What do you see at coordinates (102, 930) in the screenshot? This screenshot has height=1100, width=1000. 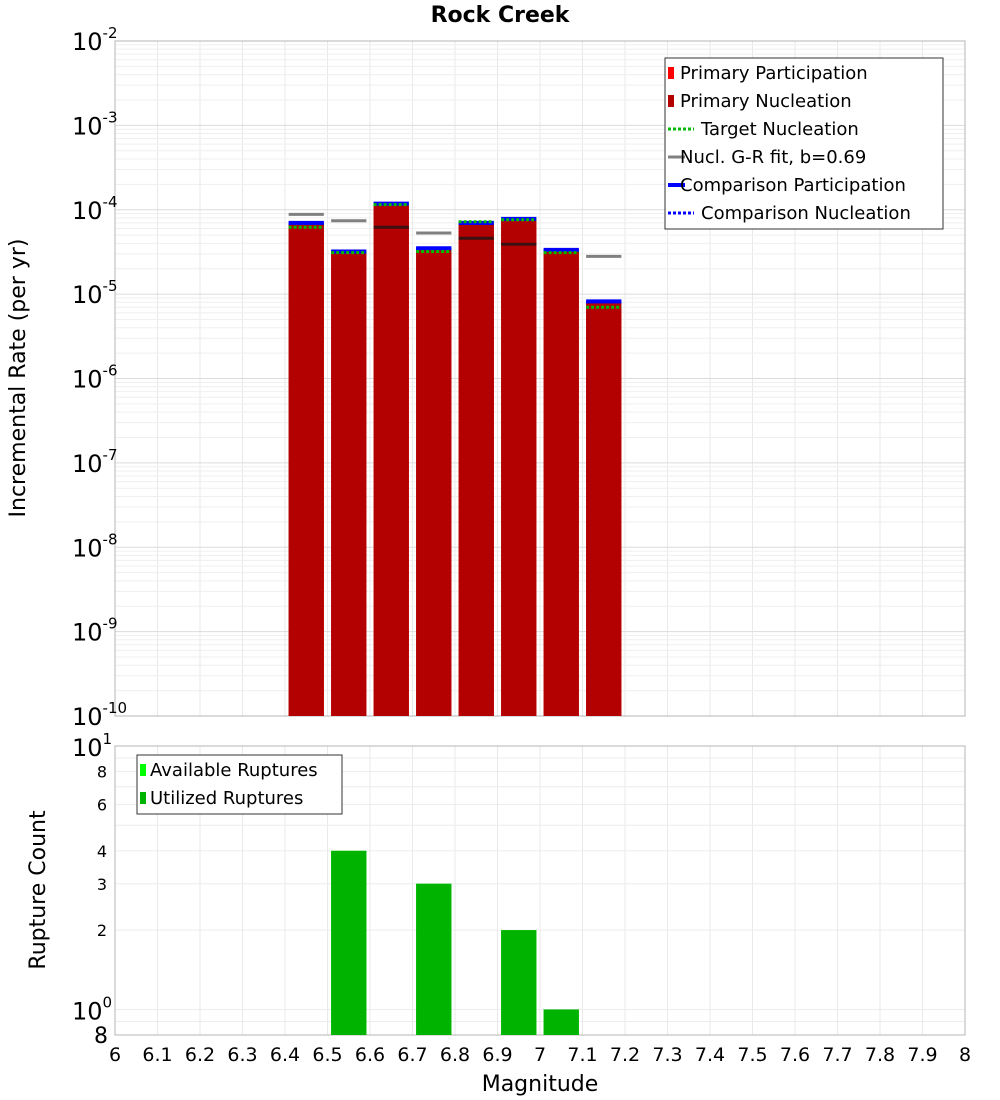 I see `y-tick-label: 2` at bounding box center [102, 930].